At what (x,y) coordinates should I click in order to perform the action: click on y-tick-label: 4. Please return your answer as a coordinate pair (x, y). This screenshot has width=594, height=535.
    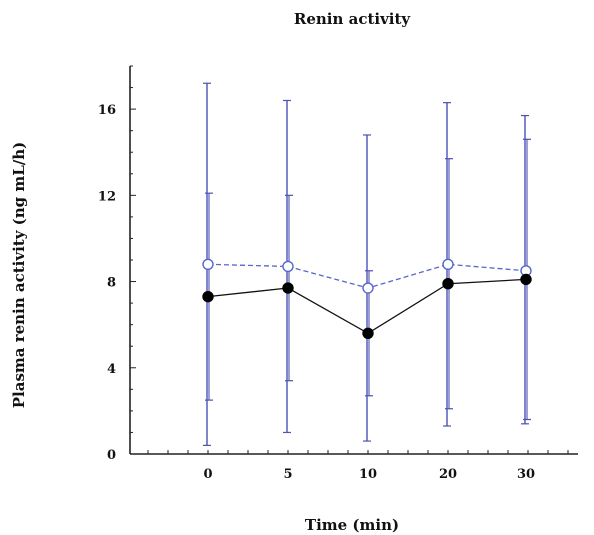
    Looking at the image, I should click on (111, 369).